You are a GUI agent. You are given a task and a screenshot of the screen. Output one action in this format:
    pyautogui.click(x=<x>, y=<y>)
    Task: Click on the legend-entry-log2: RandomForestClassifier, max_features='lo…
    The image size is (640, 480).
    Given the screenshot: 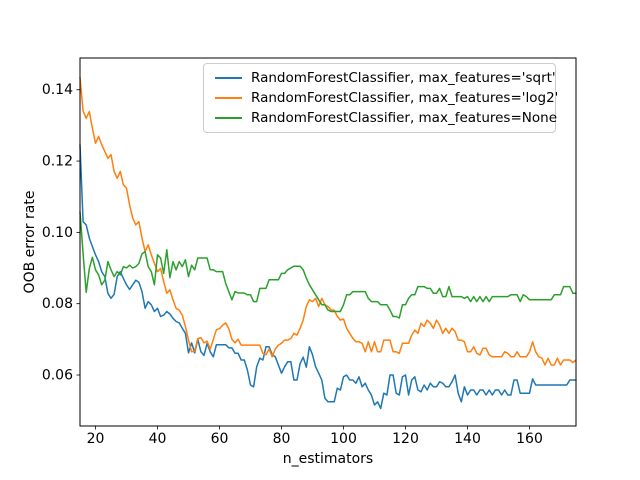 What is the action you would take?
    pyautogui.click(x=386, y=98)
    